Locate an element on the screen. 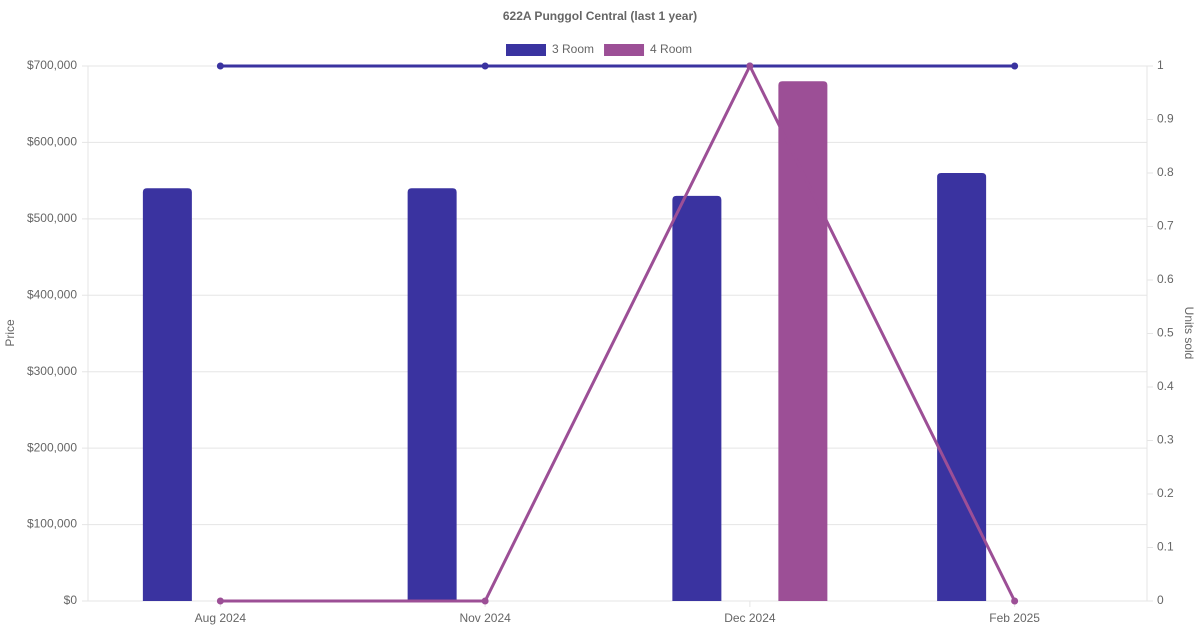 This screenshot has width=1200, height=630. y2-tick-label: 1 is located at coordinates (1160, 65).